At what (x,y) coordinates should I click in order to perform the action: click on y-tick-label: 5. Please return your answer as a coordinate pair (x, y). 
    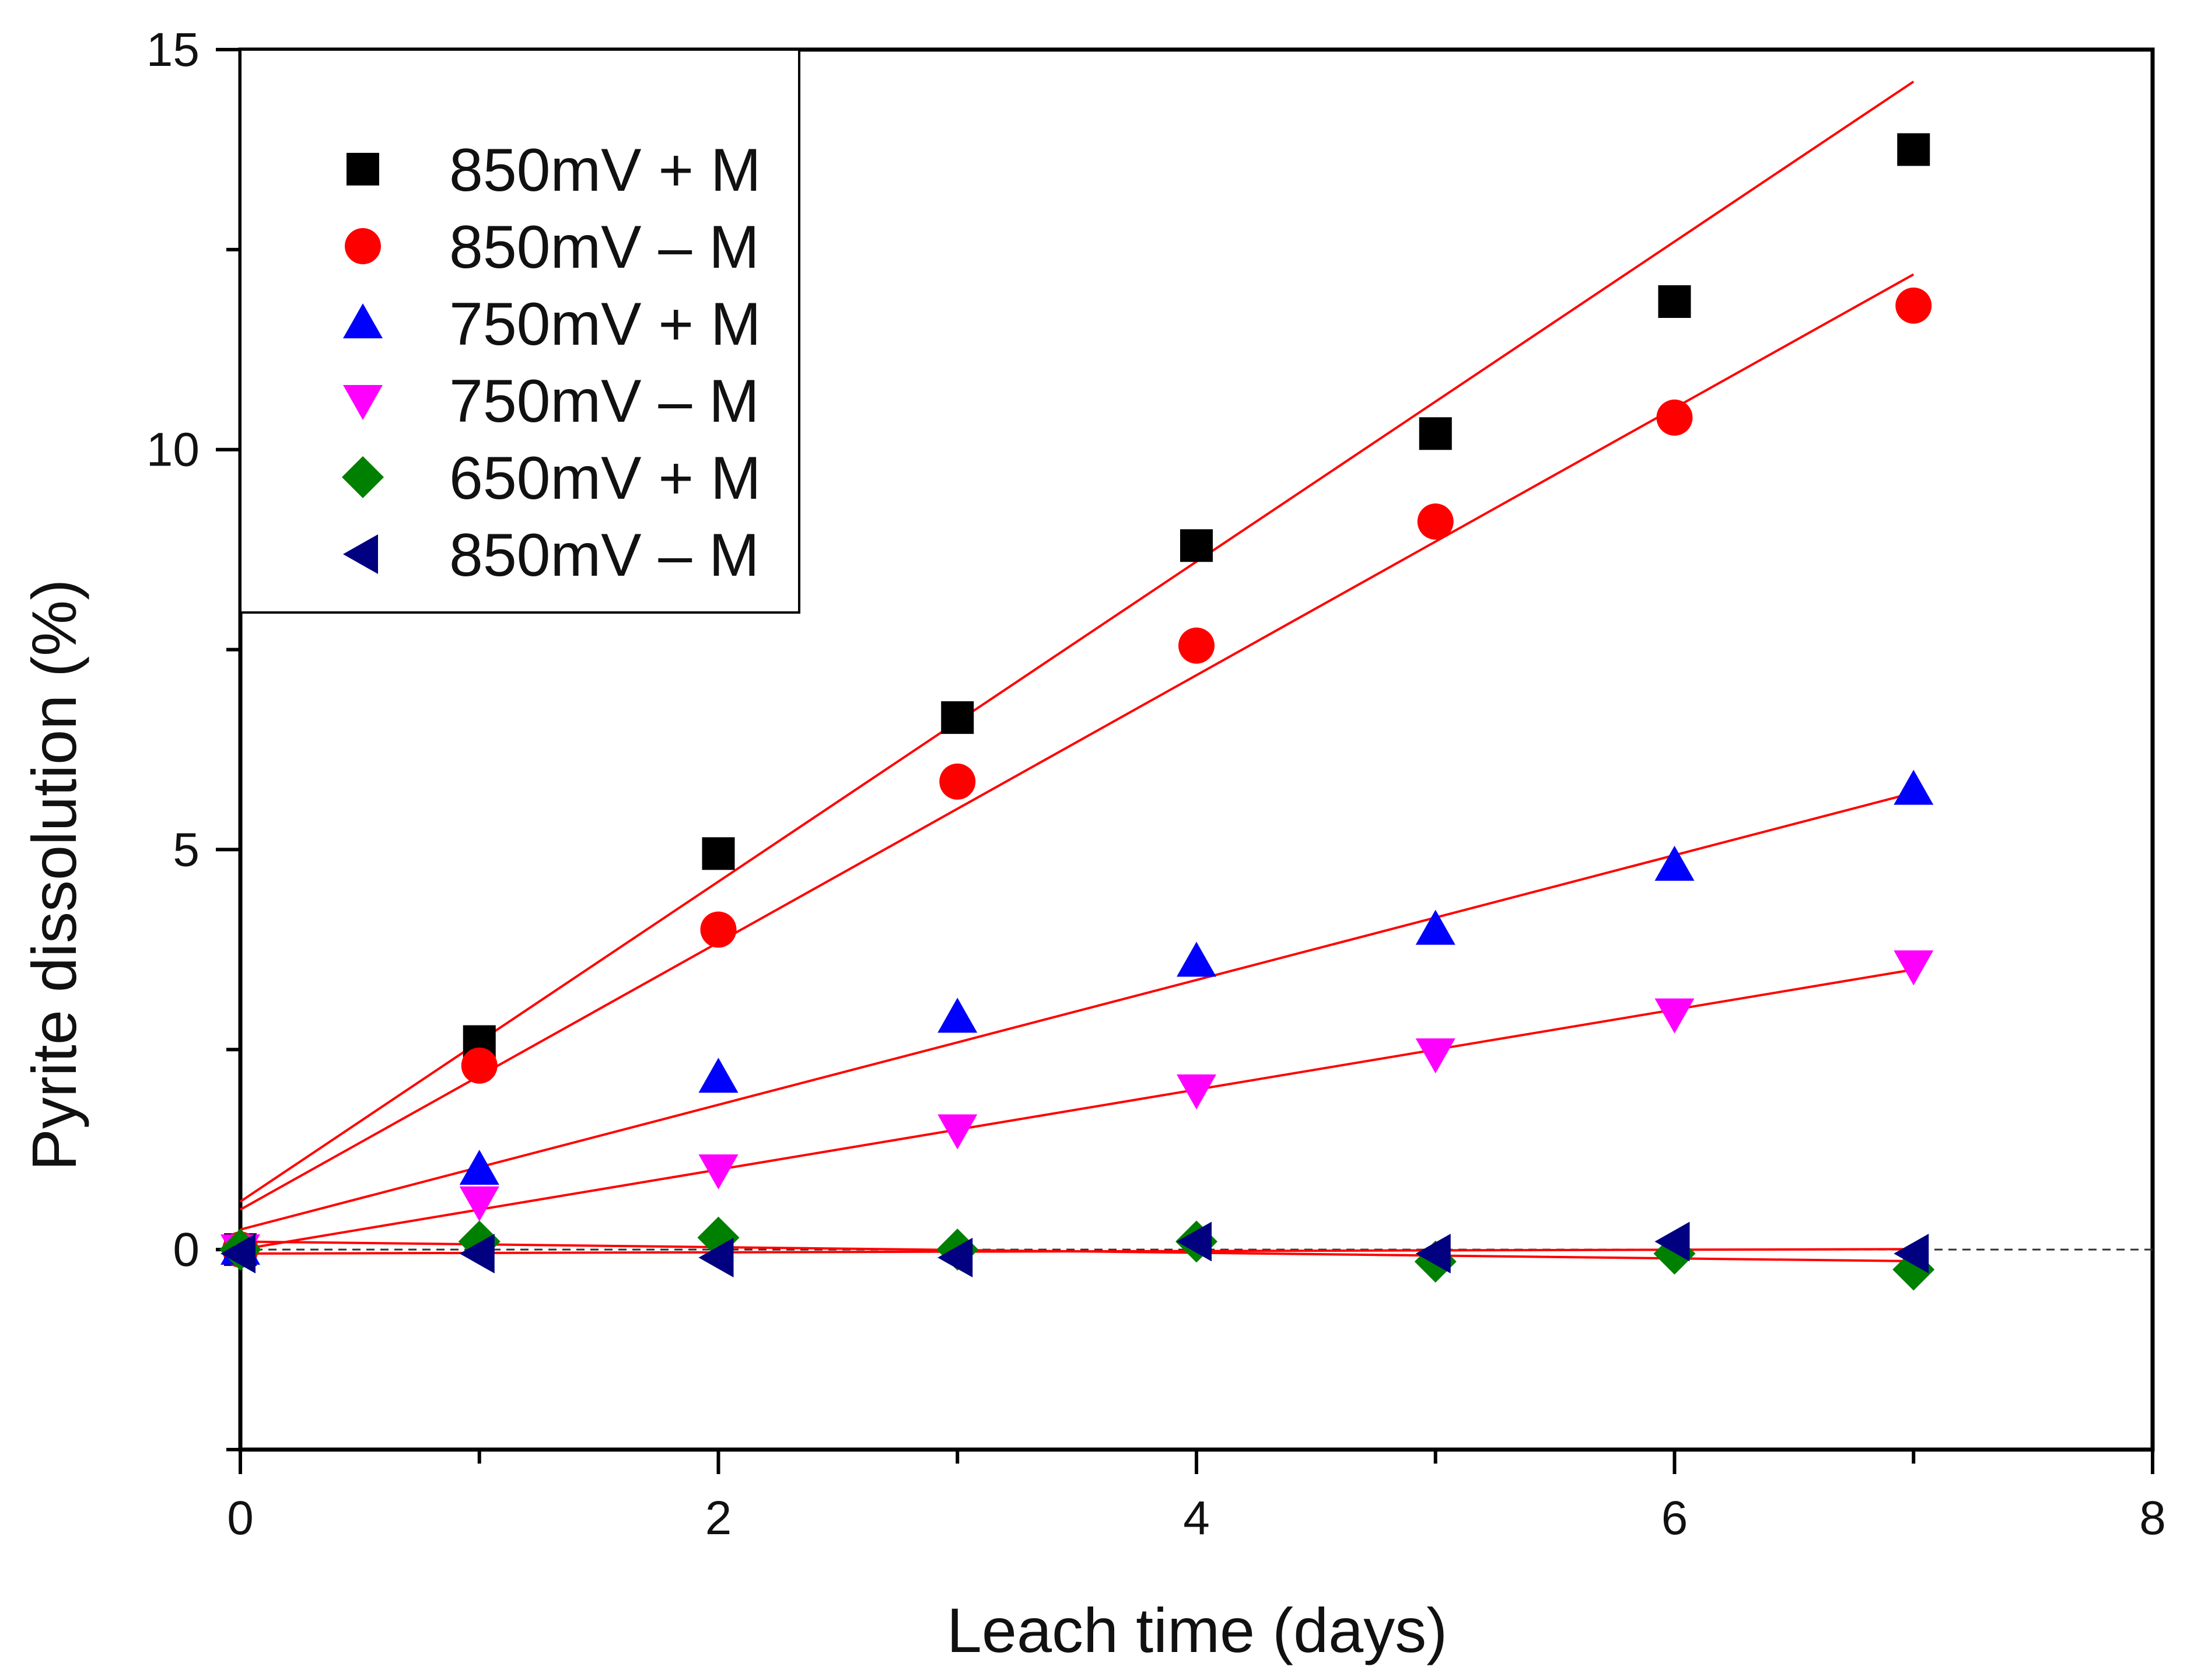
    Looking at the image, I should click on (186, 849).